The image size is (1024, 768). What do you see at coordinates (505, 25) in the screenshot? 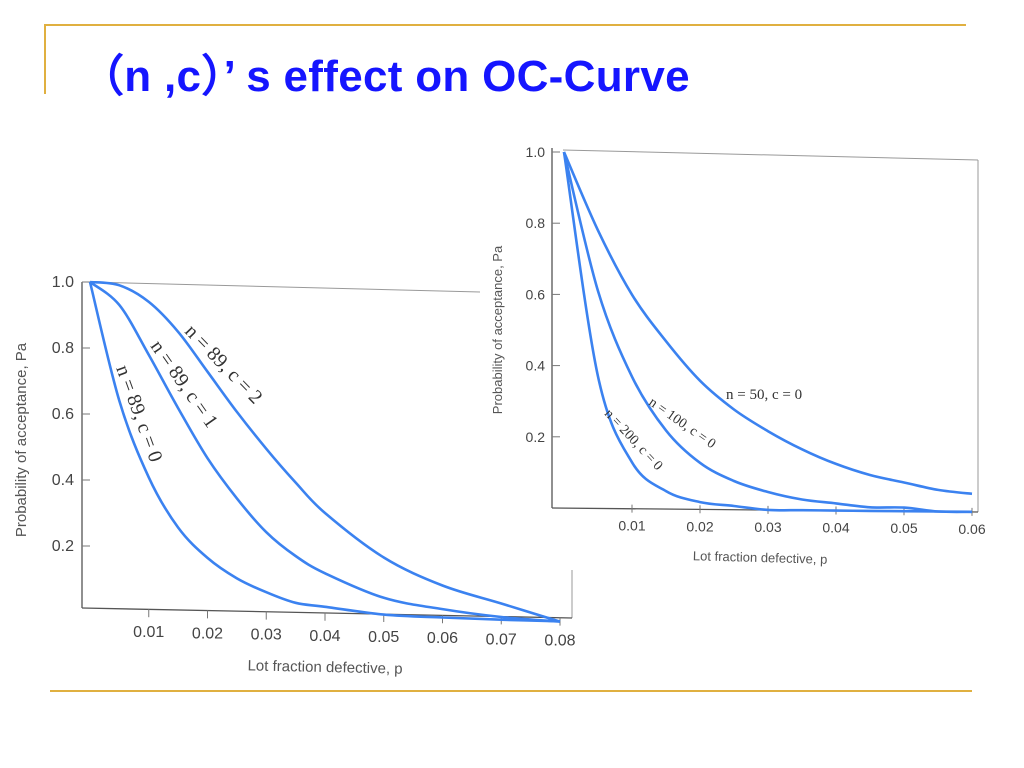
I see `top-rule` at bounding box center [505, 25].